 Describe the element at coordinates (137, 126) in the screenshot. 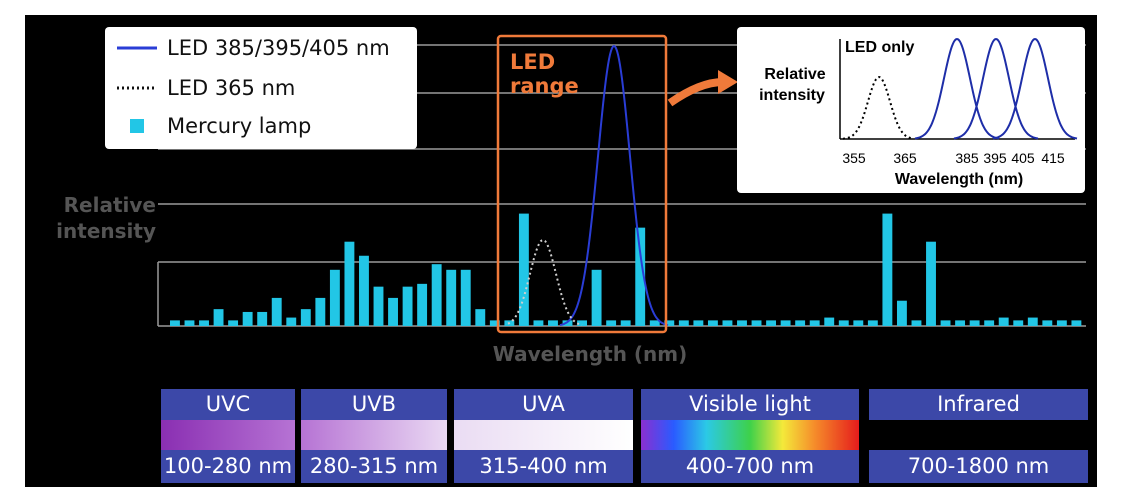

I see `square-icon` at that location.